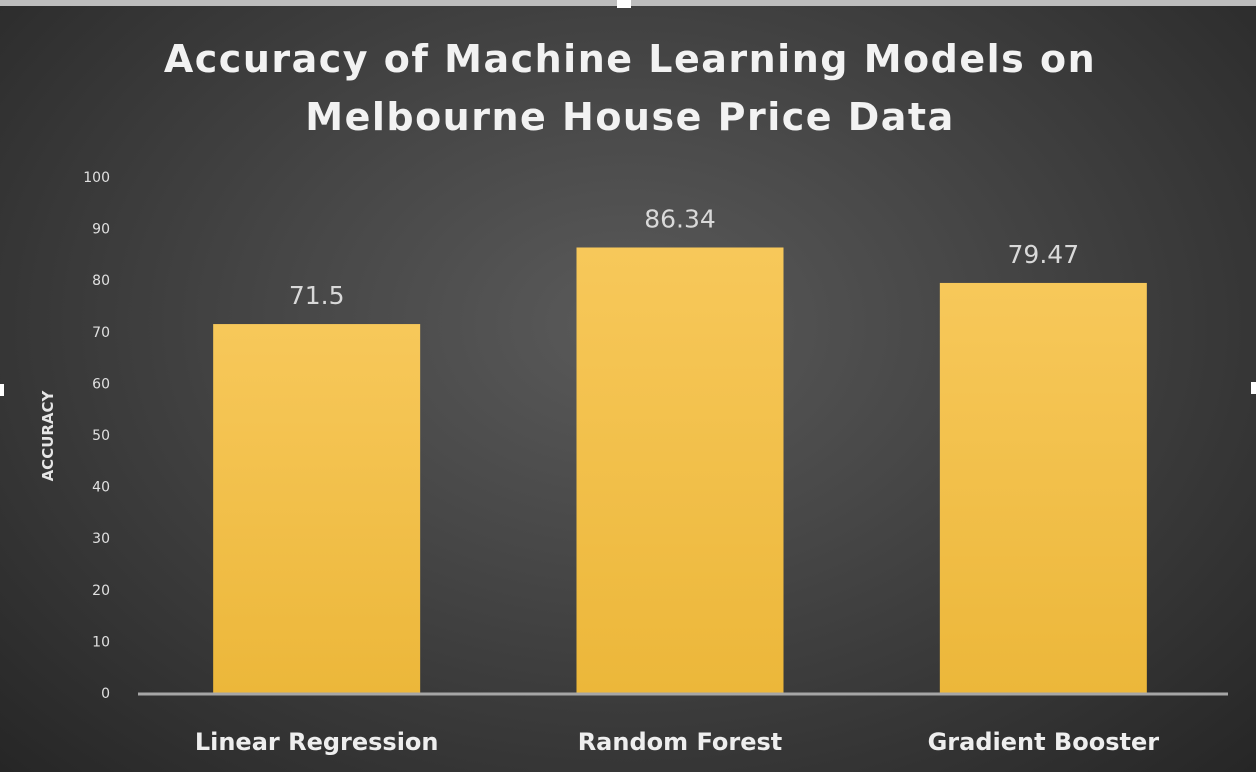 Image resolution: width=1256 pixels, height=772 pixels. I want to click on y-tick-label: 40, so click(101, 488).